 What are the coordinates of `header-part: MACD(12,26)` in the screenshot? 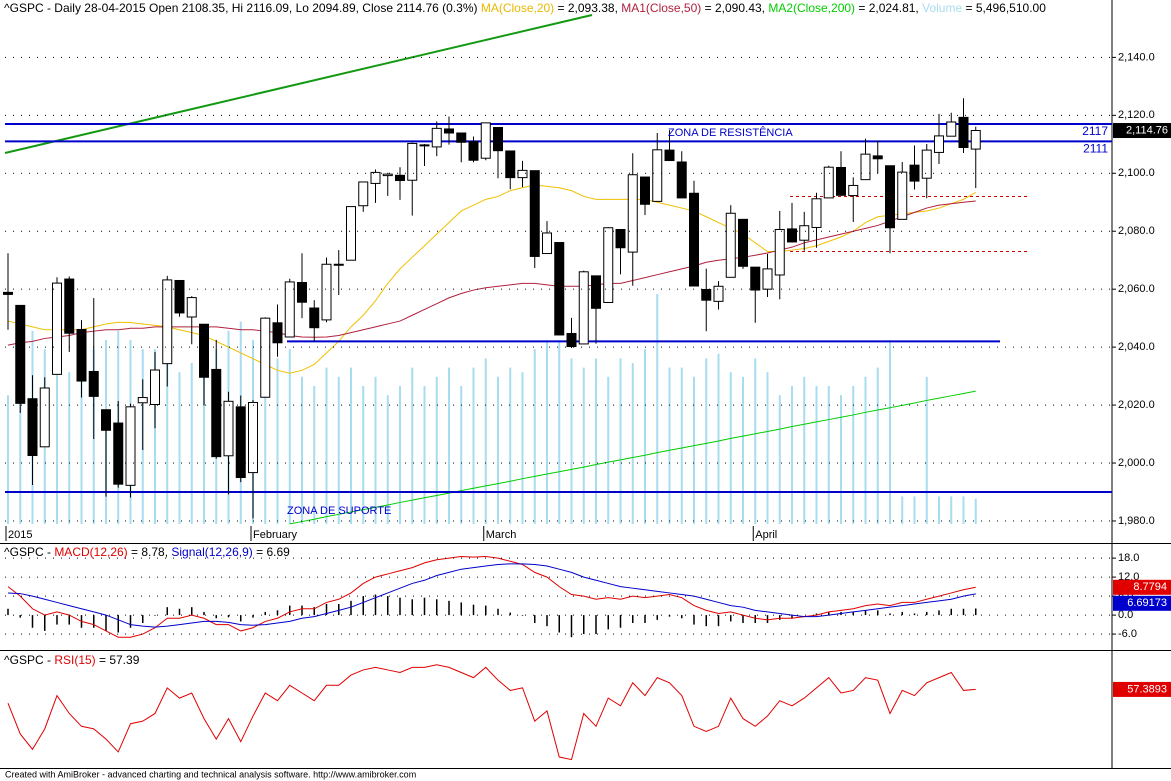 It's located at (90, 552).